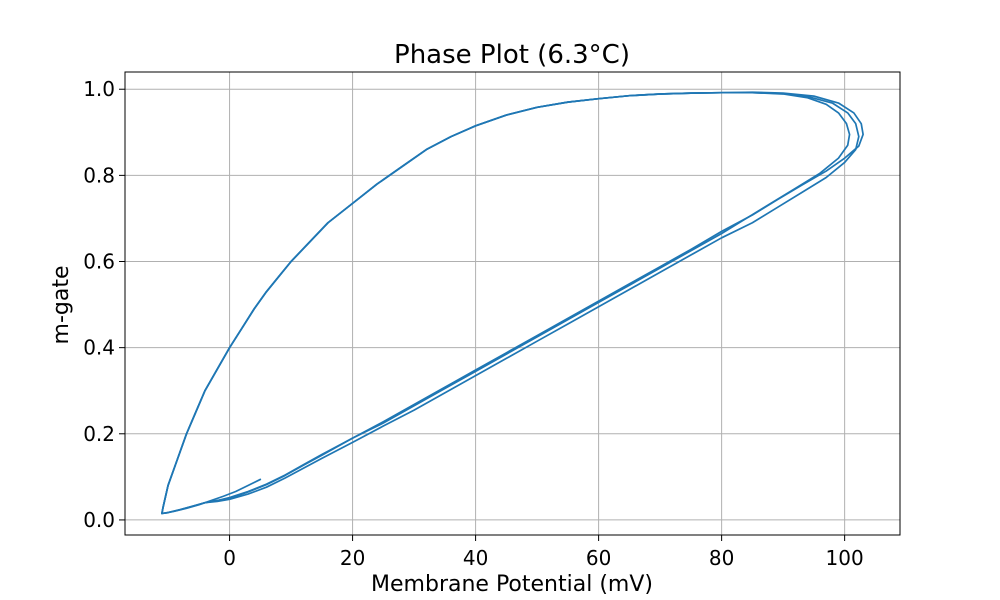 This screenshot has width=1000, height=600. What do you see at coordinates (512, 55) in the screenshot?
I see `chart-title: Phase Plot (6.3°C)` at bounding box center [512, 55].